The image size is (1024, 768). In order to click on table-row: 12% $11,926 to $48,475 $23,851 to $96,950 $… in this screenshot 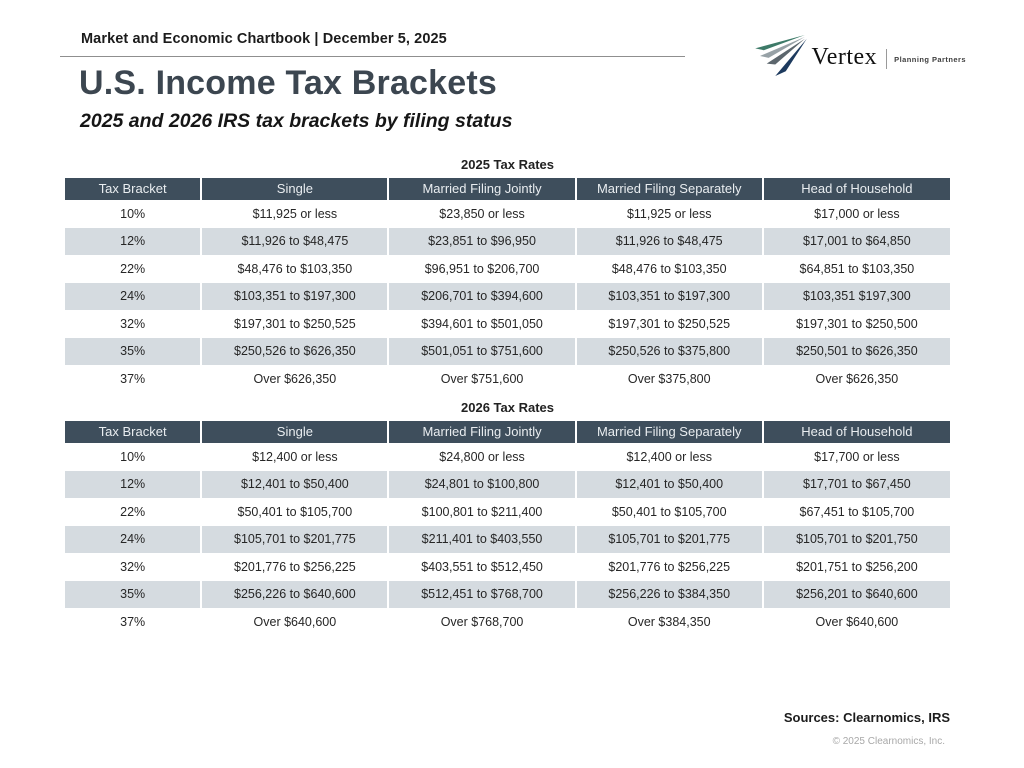, I will do `click(507, 241)`.